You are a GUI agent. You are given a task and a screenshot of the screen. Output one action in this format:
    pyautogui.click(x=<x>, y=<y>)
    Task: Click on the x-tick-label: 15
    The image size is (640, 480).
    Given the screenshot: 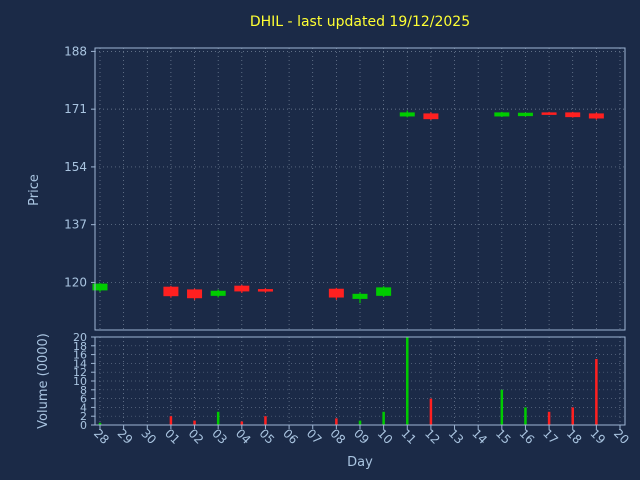 What is the action you would take?
    pyautogui.click(x=503, y=436)
    